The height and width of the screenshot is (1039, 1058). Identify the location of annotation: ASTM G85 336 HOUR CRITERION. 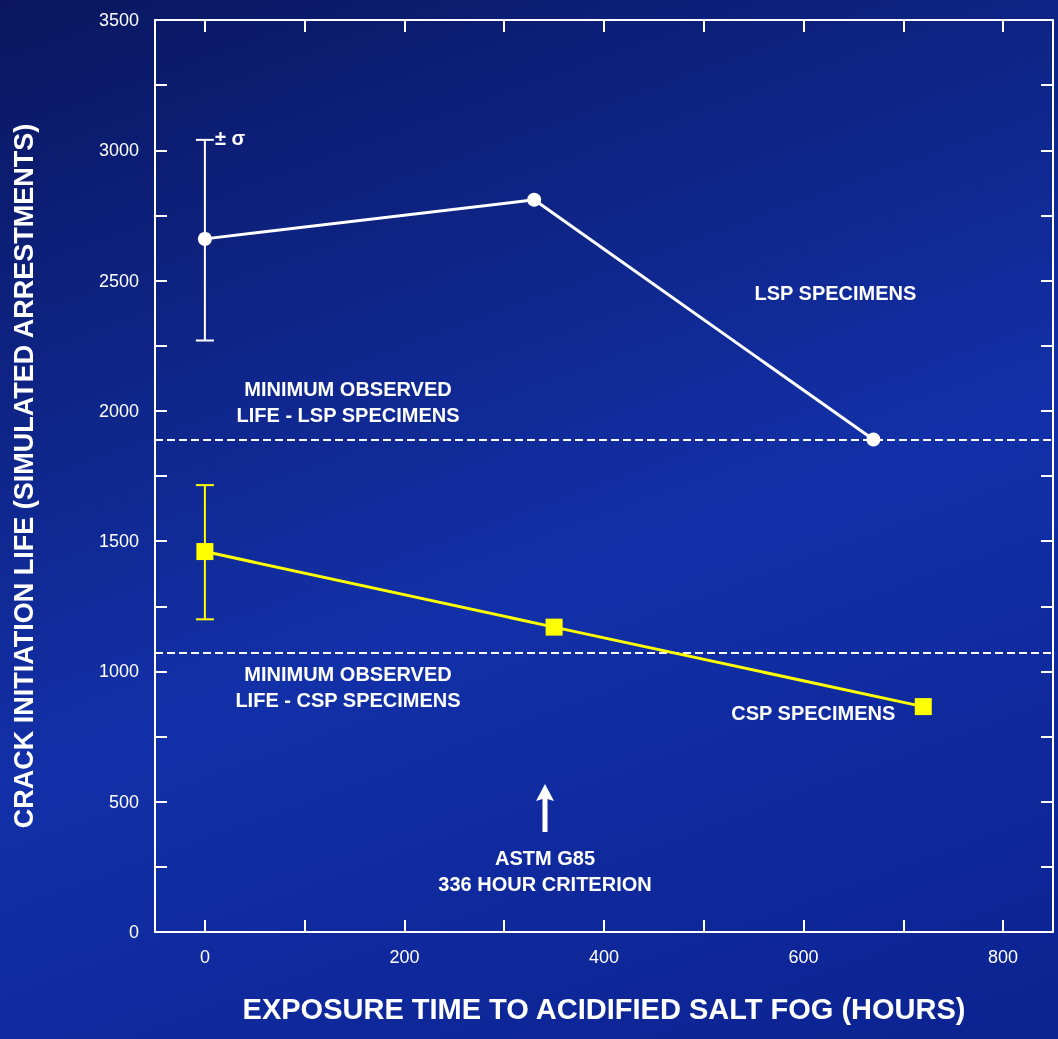
(545, 871).